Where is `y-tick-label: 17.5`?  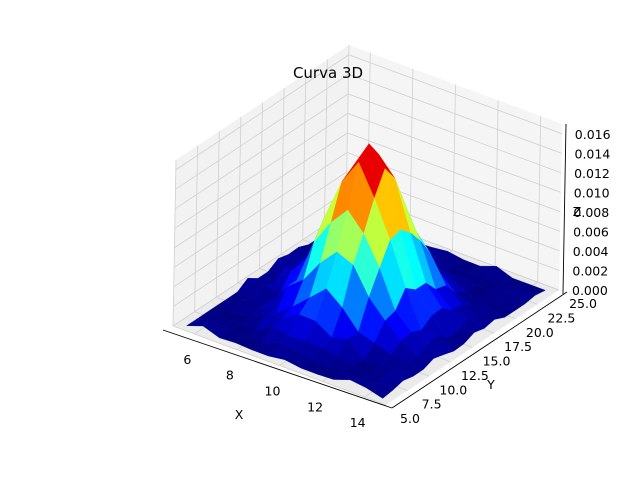
y-tick-label: 17.5 is located at coordinates (518, 346).